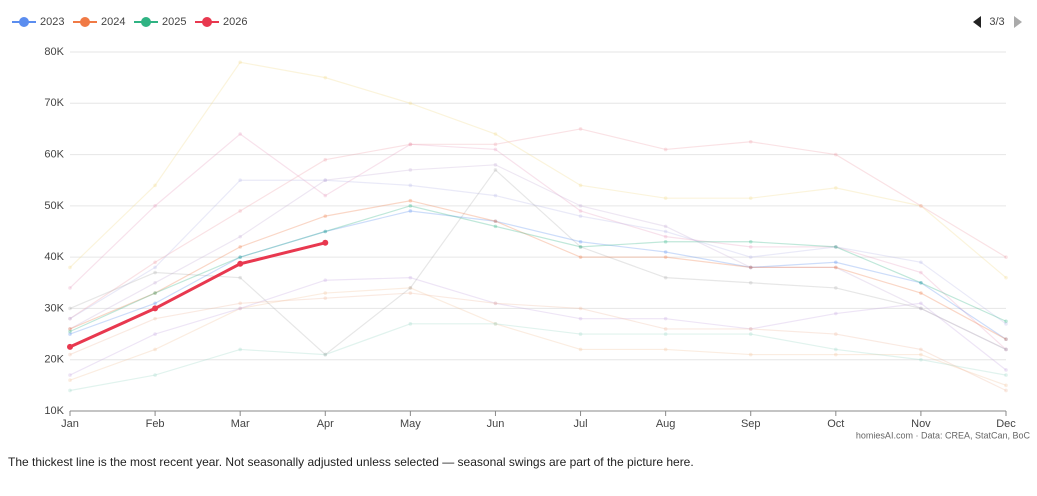 The width and height of the screenshot is (1037, 496). Describe the element at coordinates (977, 22) in the screenshot. I see `pager-prev` at that location.